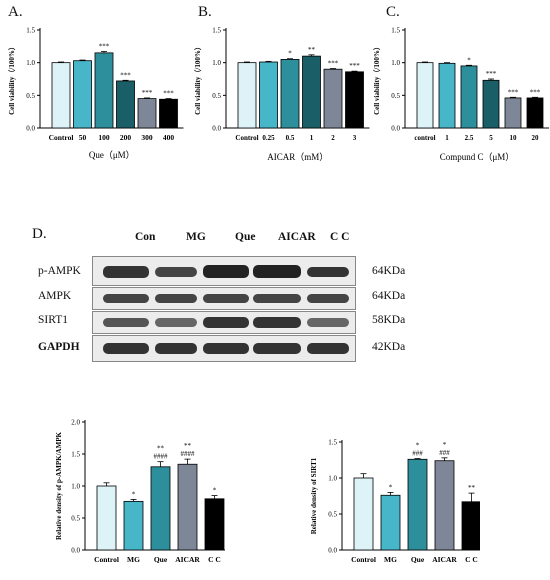 This screenshot has width=550, height=580. What do you see at coordinates (333, 138) in the screenshot?
I see `x-tick-label: 2` at bounding box center [333, 138].